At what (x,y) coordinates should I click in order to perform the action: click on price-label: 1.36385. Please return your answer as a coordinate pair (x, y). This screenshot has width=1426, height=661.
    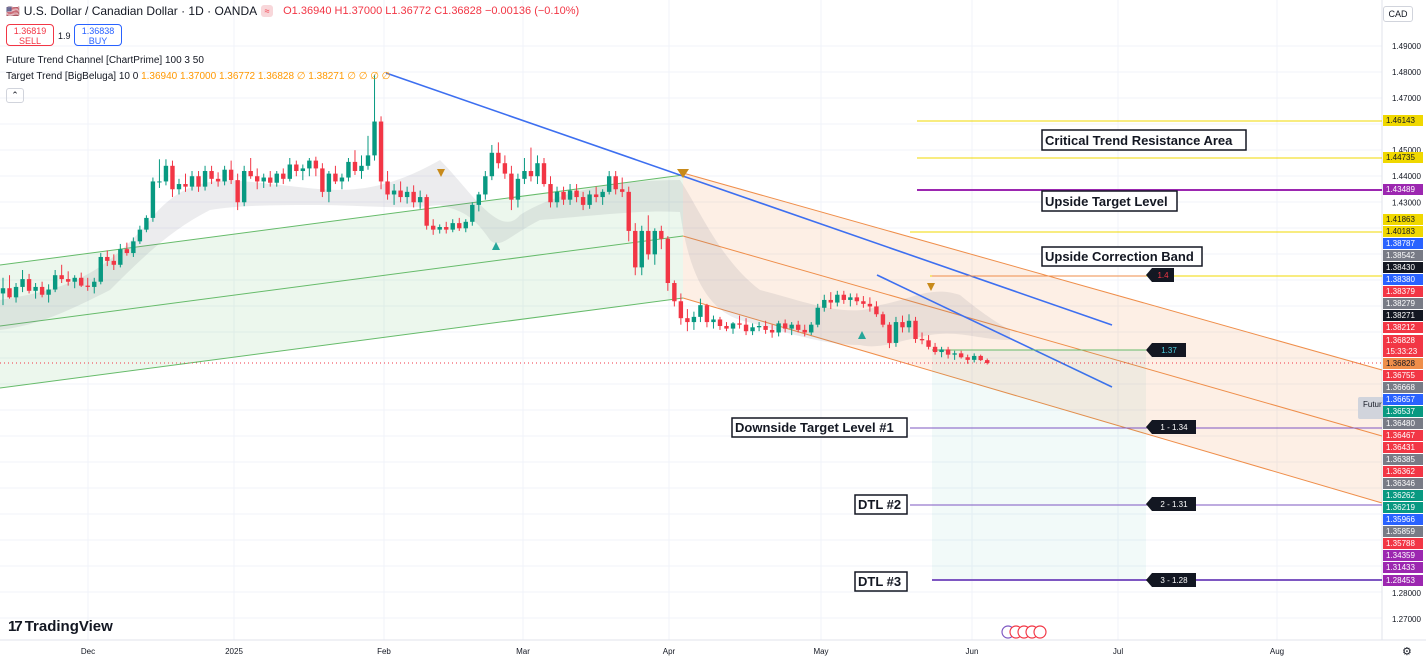
    Looking at the image, I should click on (1400, 459).